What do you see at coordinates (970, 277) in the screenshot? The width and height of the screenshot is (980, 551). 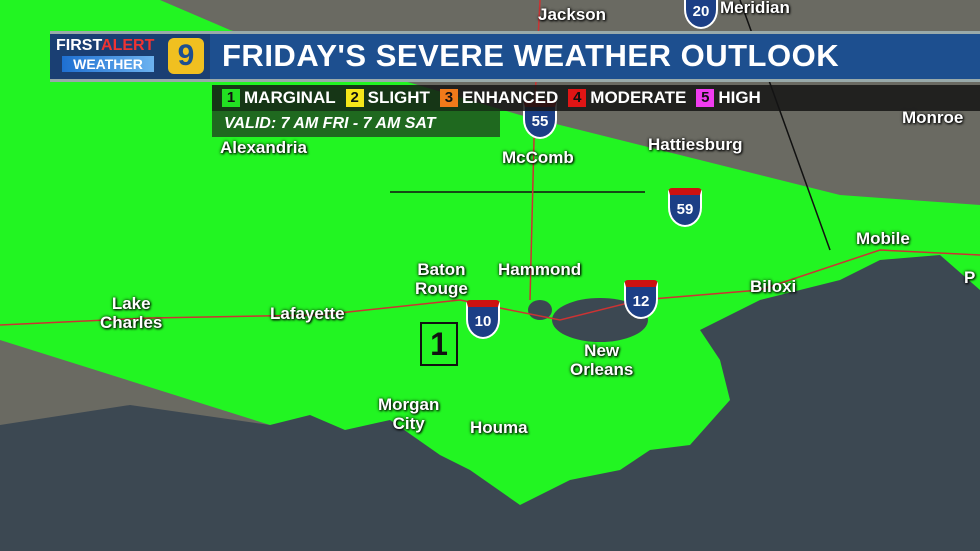 I see `city-pensacola-partial: P` at bounding box center [970, 277].